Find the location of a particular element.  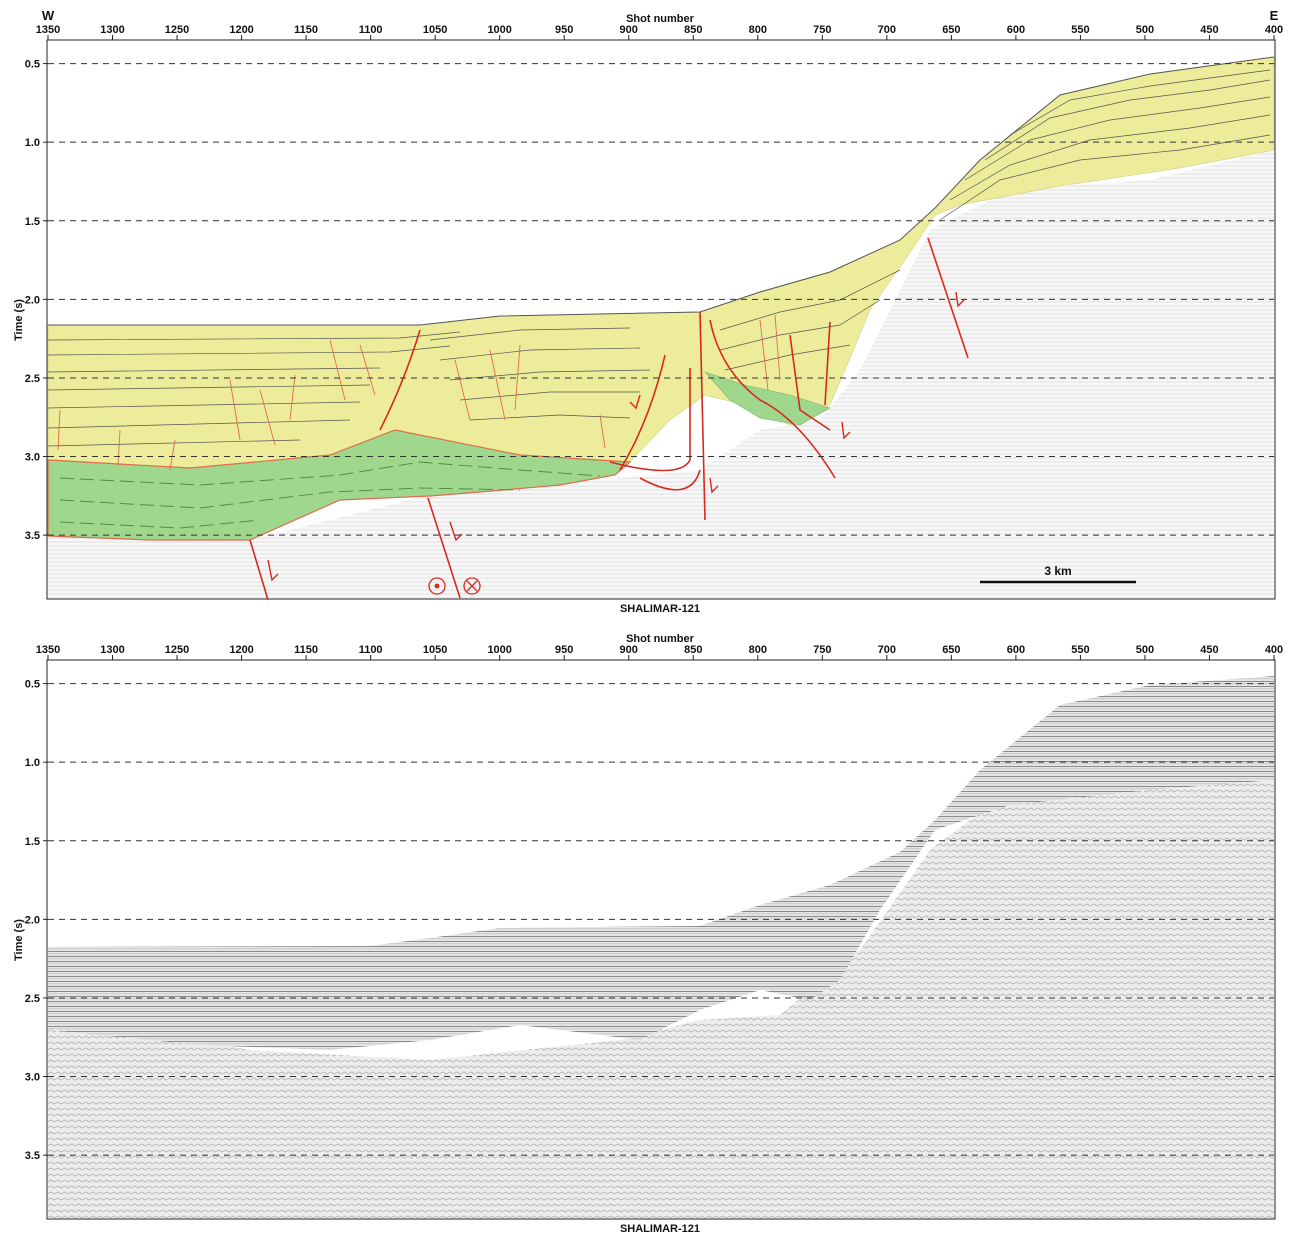

minor-faults is located at coordinates (419, 392).